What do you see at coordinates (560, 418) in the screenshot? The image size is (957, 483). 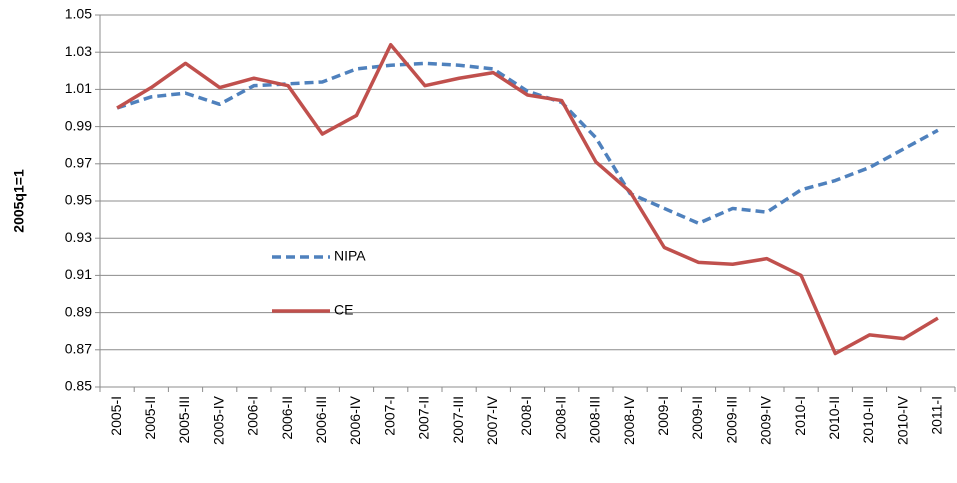 I see `x-tick-label: 2008-II` at bounding box center [560, 418].